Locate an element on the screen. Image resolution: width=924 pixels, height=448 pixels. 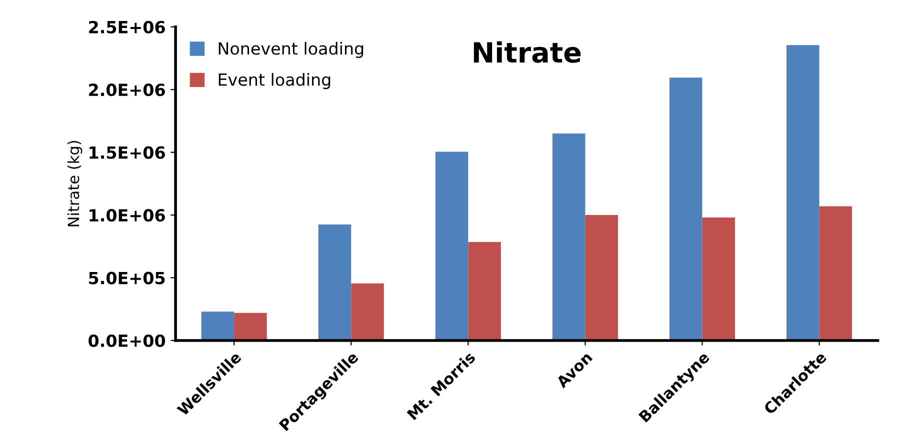
y-axis-title: Nitrate (kg) is located at coordinates (74, 183).